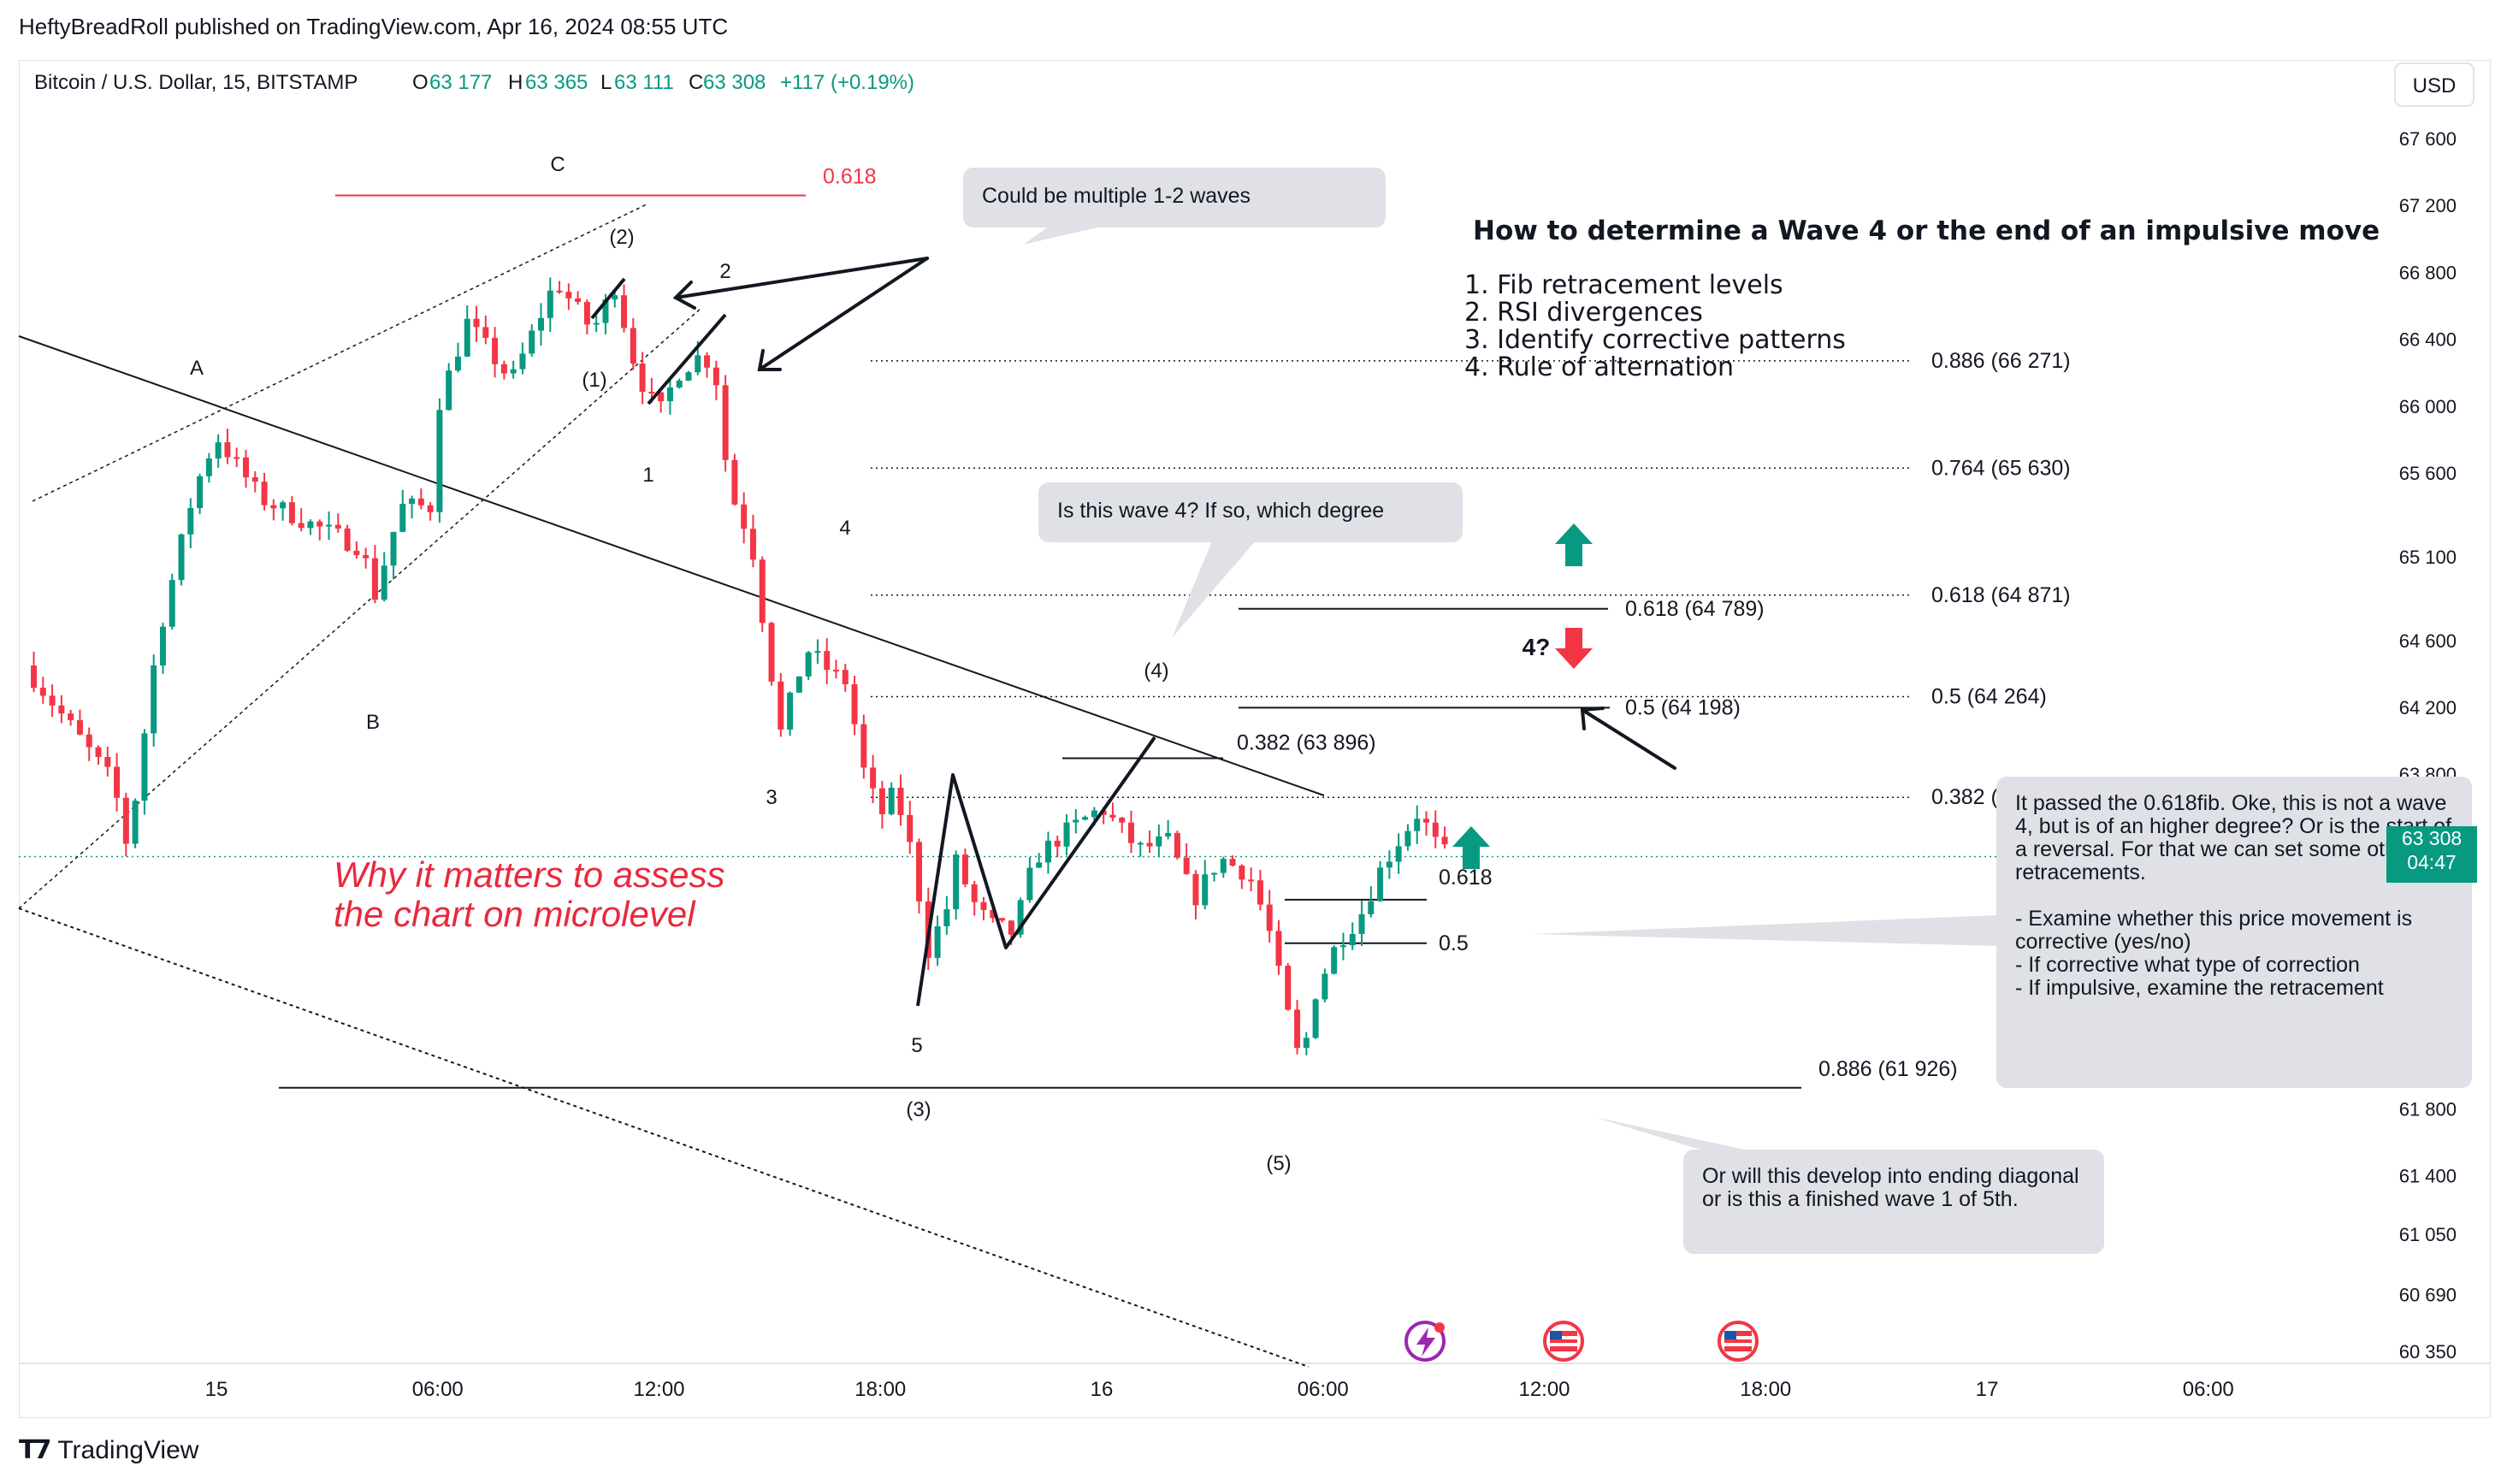 The width and height of the screenshot is (2507, 1484). What do you see at coordinates (2001, 468) in the screenshot?
I see `fib-level-label: 0.764 (65 630)` at bounding box center [2001, 468].